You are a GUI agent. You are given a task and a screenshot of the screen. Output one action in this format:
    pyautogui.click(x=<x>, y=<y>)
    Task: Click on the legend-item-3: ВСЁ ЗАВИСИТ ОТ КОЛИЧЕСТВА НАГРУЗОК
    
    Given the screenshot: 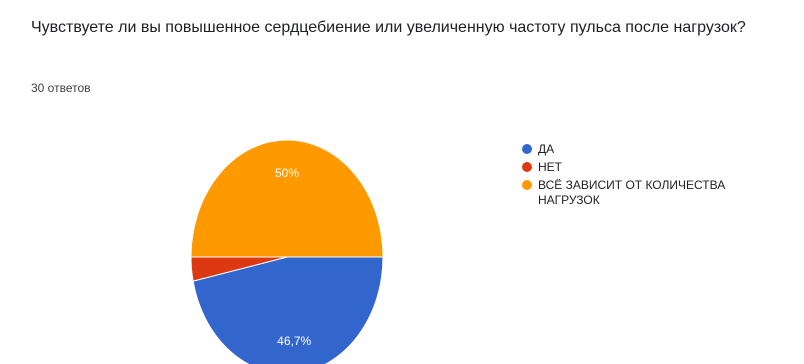 What is the action you would take?
    pyautogui.click(x=642, y=193)
    